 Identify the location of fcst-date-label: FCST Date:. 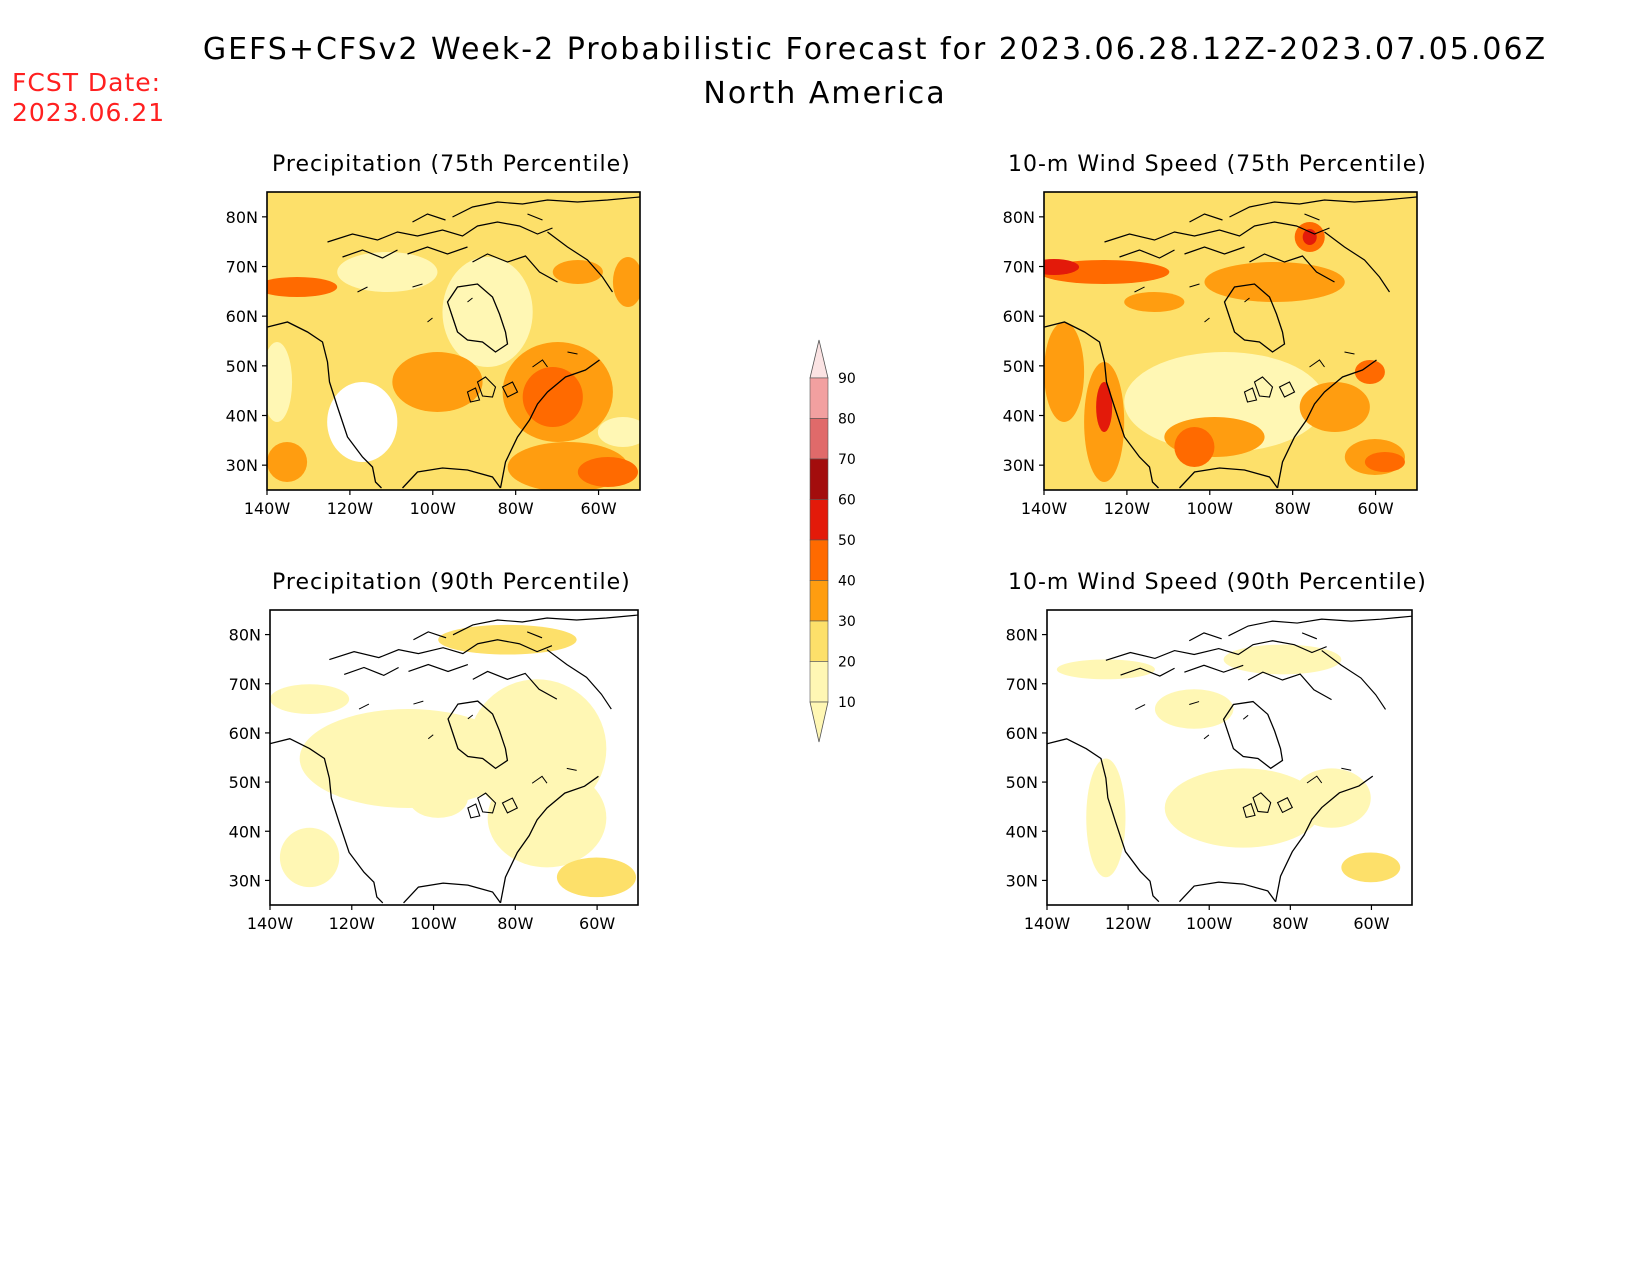
(87, 82).